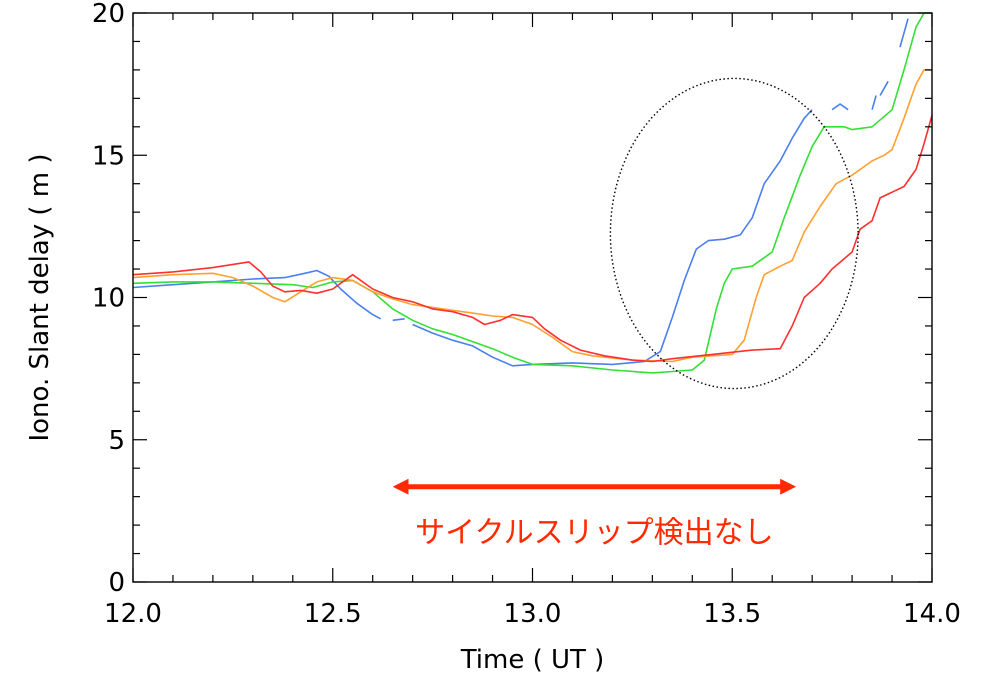  Describe the element at coordinates (594, 533) in the screenshot. I see `no-cycle-slip-label: サイクルスリップ検出なし` at that location.